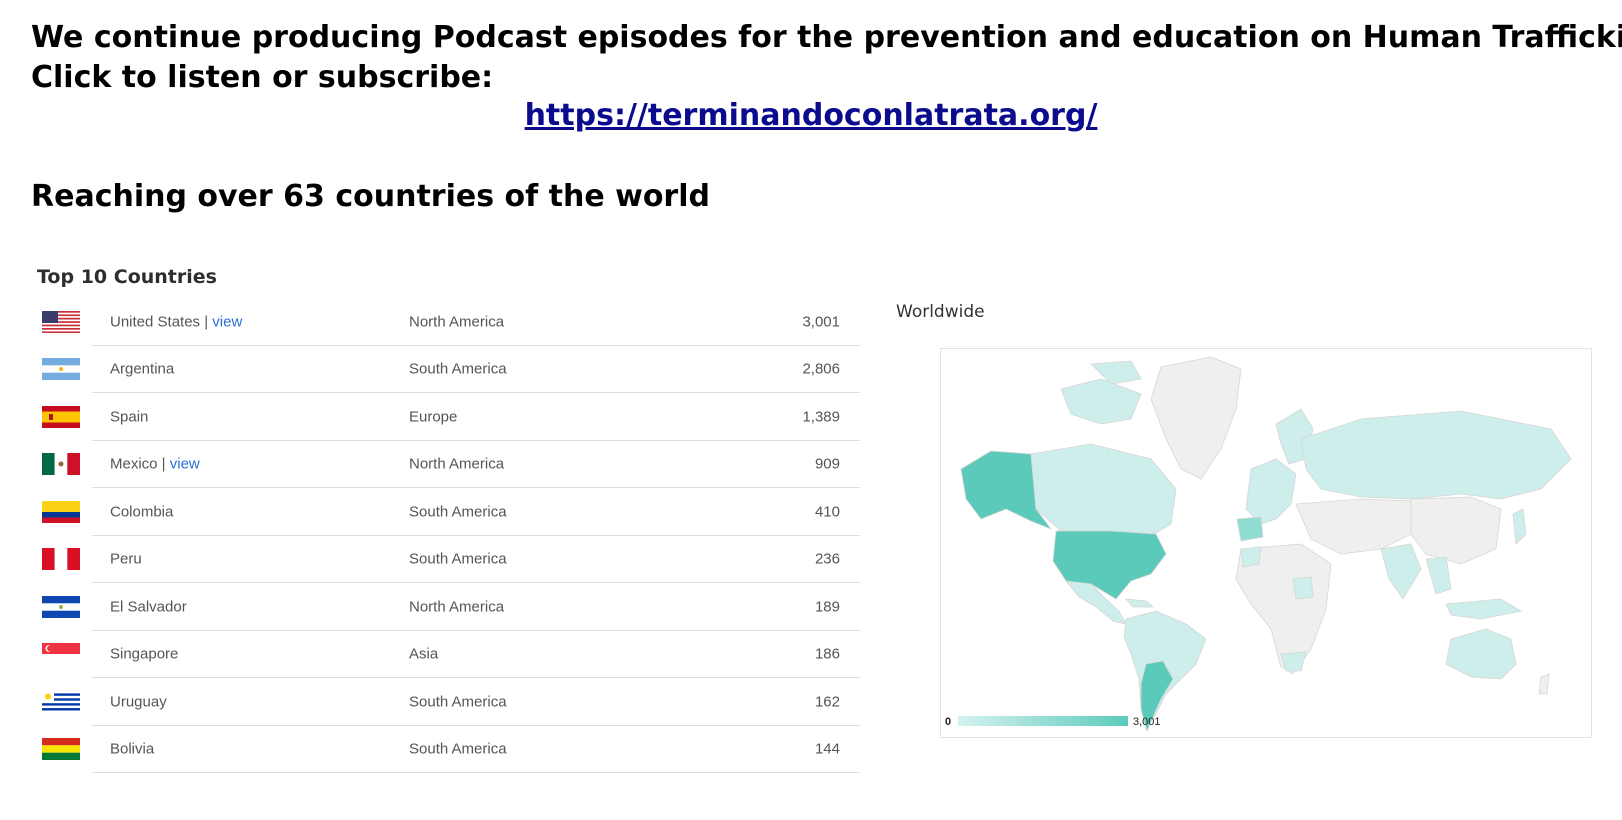  What do you see at coordinates (827, 702) in the screenshot?
I see `visit-count: 162` at bounding box center [827, 702].